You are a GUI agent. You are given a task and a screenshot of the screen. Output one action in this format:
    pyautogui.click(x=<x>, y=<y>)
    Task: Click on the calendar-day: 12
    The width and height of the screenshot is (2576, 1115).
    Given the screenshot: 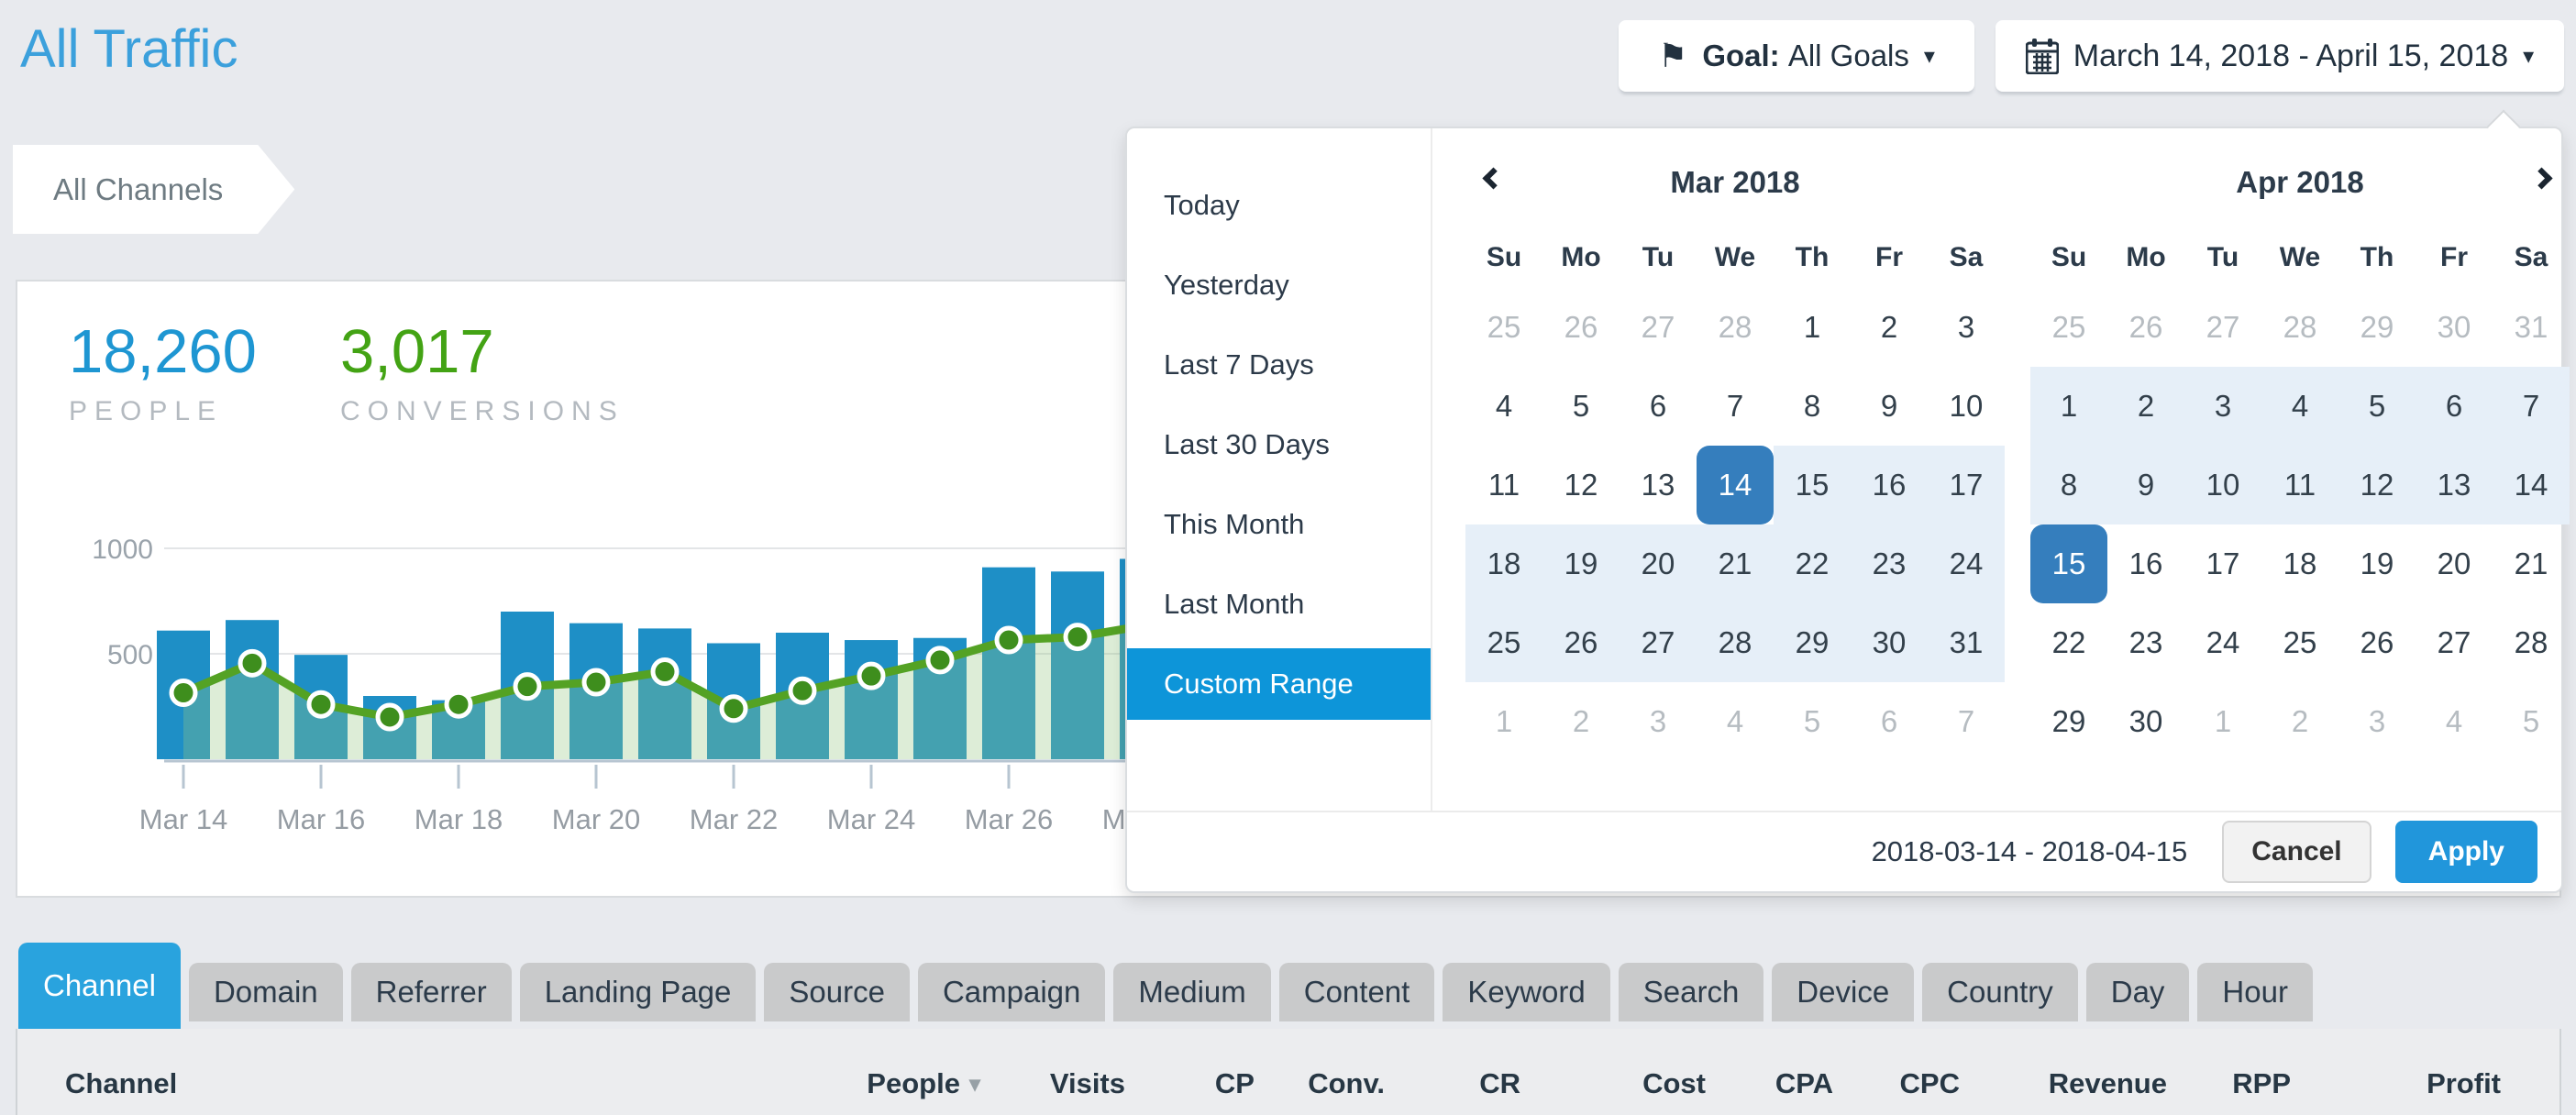 What is the action you would take?
    pyautogui.click(x=1581, y=485)
    